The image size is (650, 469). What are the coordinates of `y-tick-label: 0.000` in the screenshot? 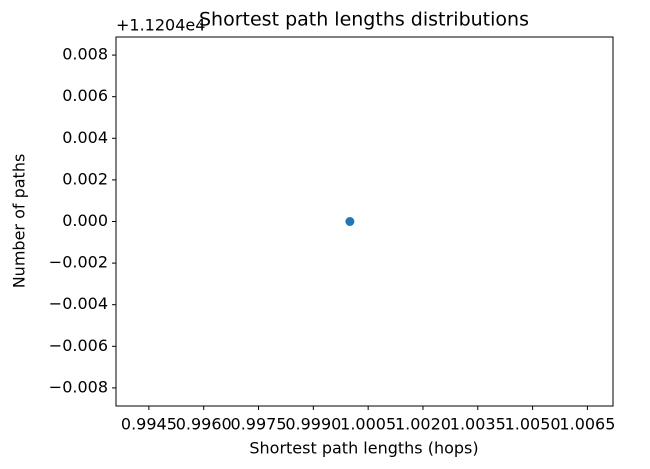 It's located at (85, 220).